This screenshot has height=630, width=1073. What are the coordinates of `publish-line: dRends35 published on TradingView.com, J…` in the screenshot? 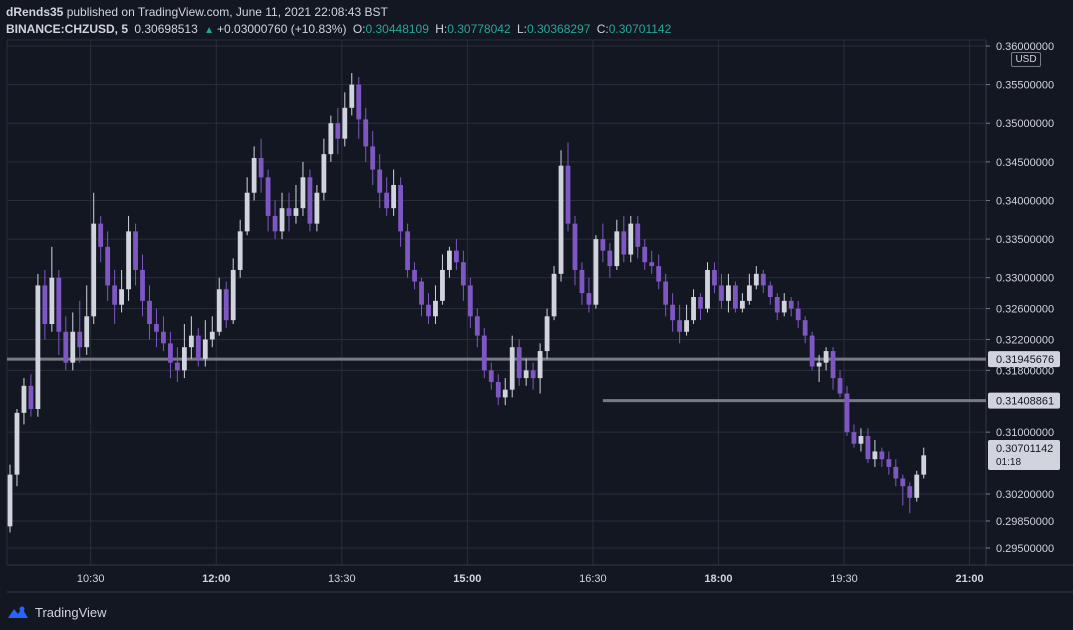 It's located at (340, 12).